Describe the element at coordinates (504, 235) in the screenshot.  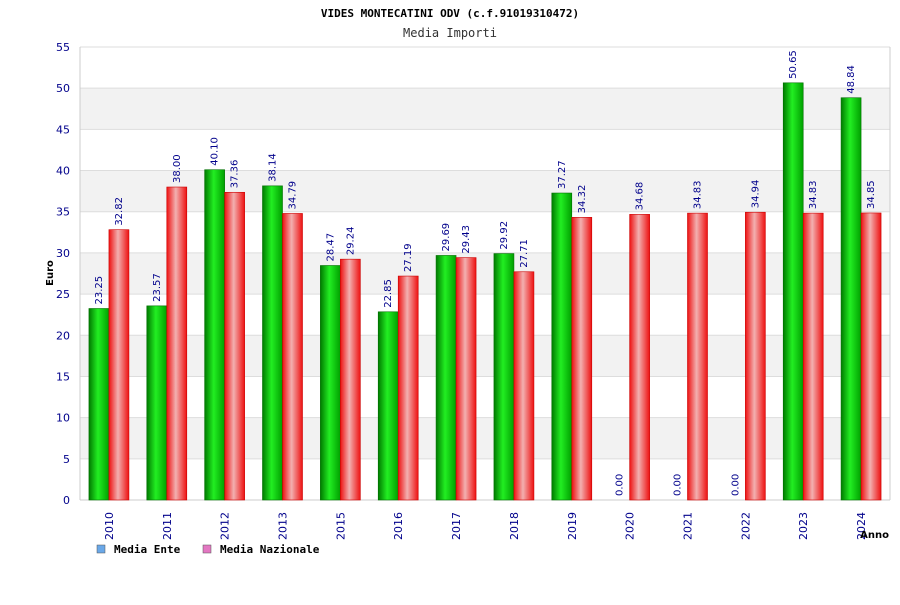
I see `data-label-media-ente-2018: 29.92` at that location.